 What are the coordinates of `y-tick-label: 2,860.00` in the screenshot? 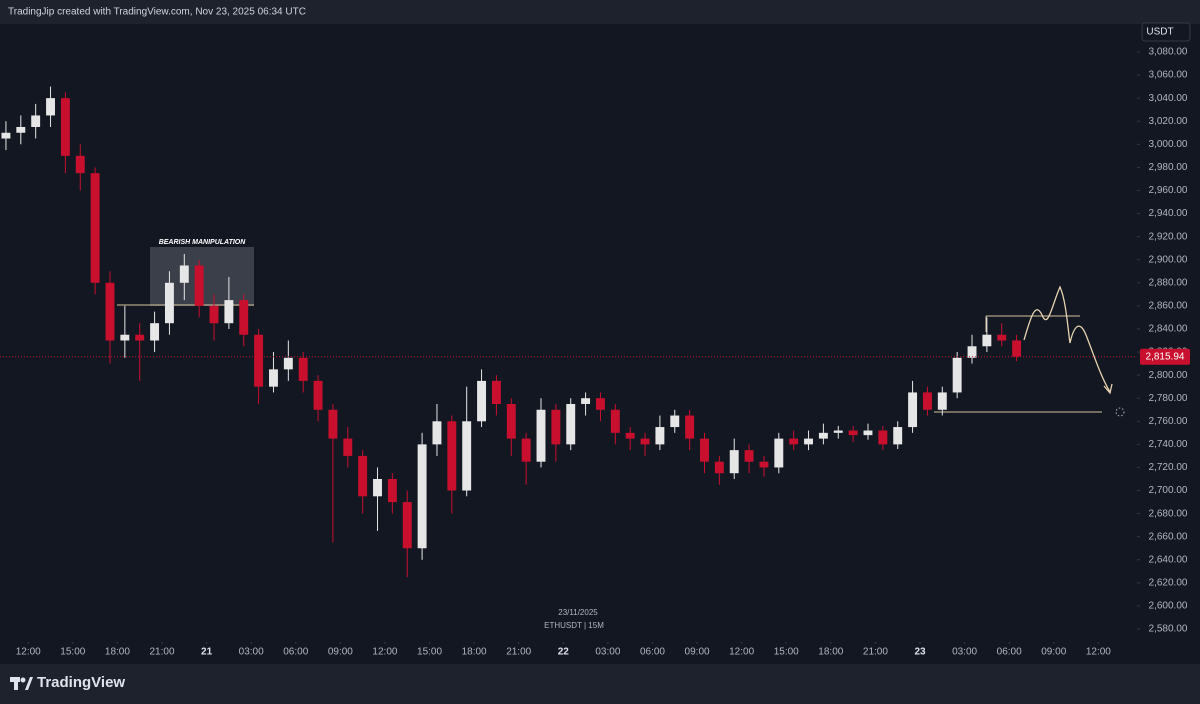 It's located at (1168, 306).